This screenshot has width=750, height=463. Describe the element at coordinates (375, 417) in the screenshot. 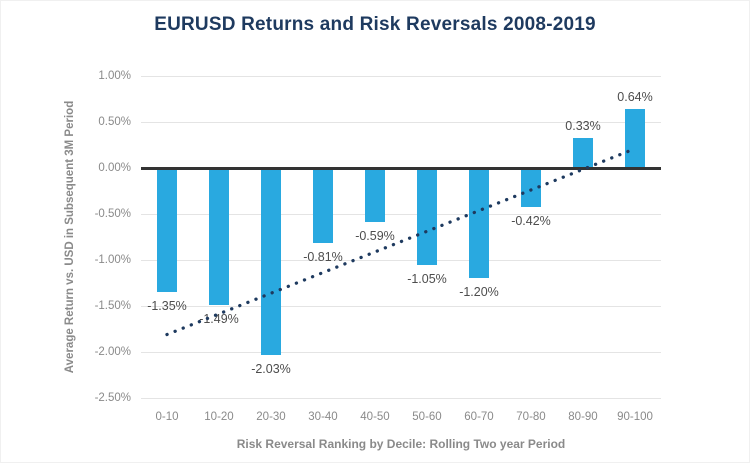

I see `x-tick-label: 40-50` at that location.